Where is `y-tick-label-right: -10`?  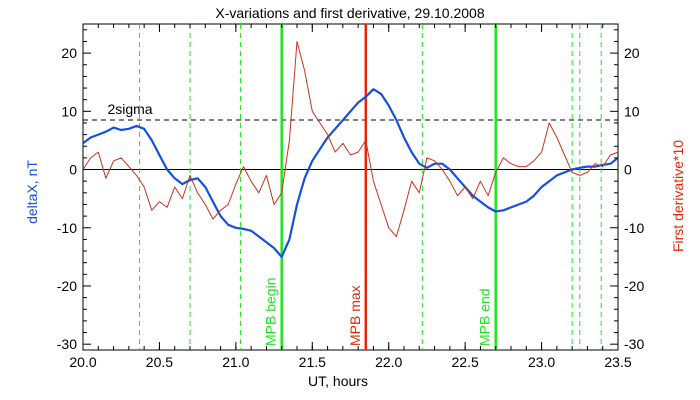 y-tick-label-right: -10 is located at coordinates (634, 228).